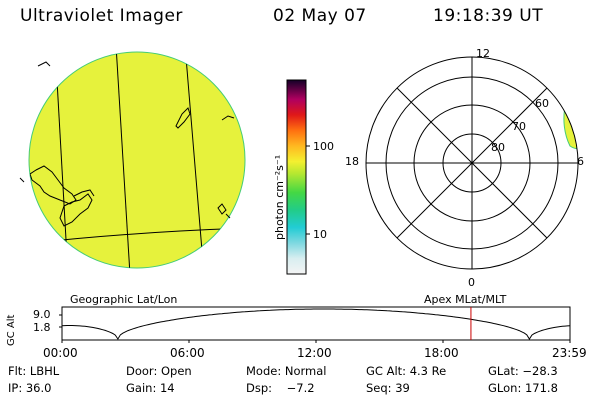  Describe the element at coordinates (320, 16) in the screenshot. I see `date-label: 02 May 07` at that location.